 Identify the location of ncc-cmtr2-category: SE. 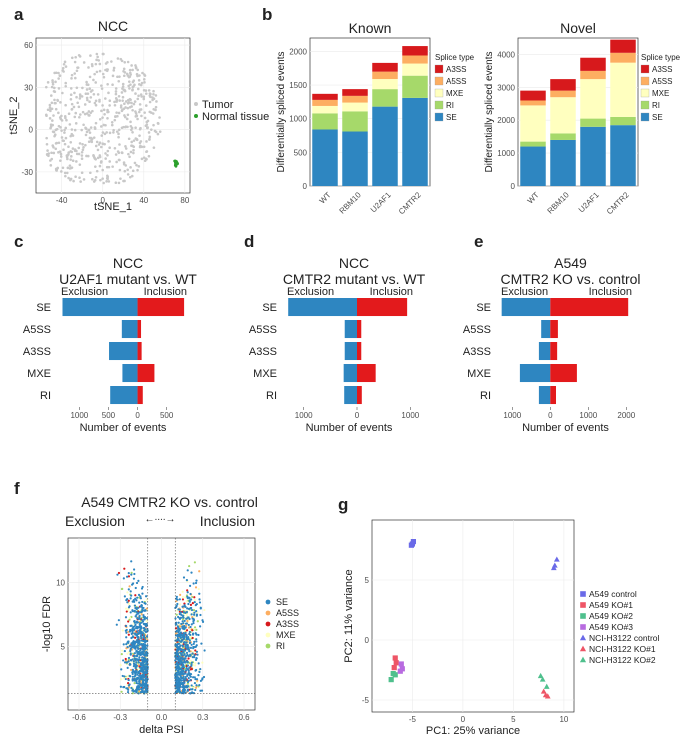
(269, 308).